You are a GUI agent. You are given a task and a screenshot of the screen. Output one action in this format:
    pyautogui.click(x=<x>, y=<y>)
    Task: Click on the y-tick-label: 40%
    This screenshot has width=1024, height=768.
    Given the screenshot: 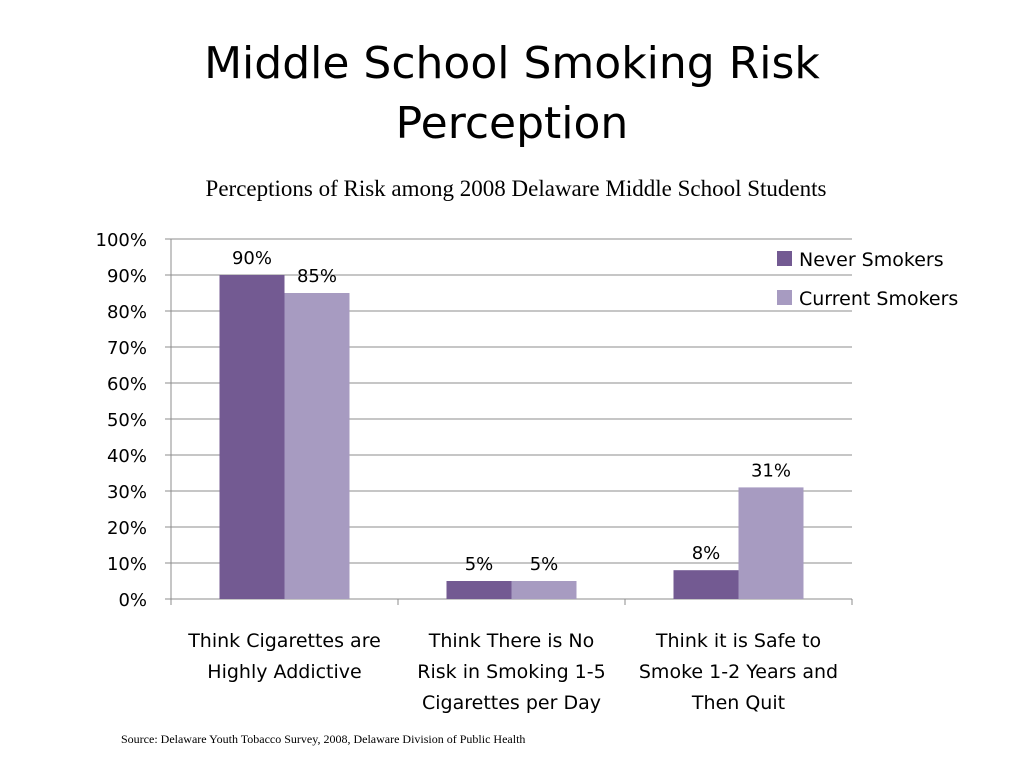 What is the action you would take?
    pyautogui.click(x=127, y=456)
    